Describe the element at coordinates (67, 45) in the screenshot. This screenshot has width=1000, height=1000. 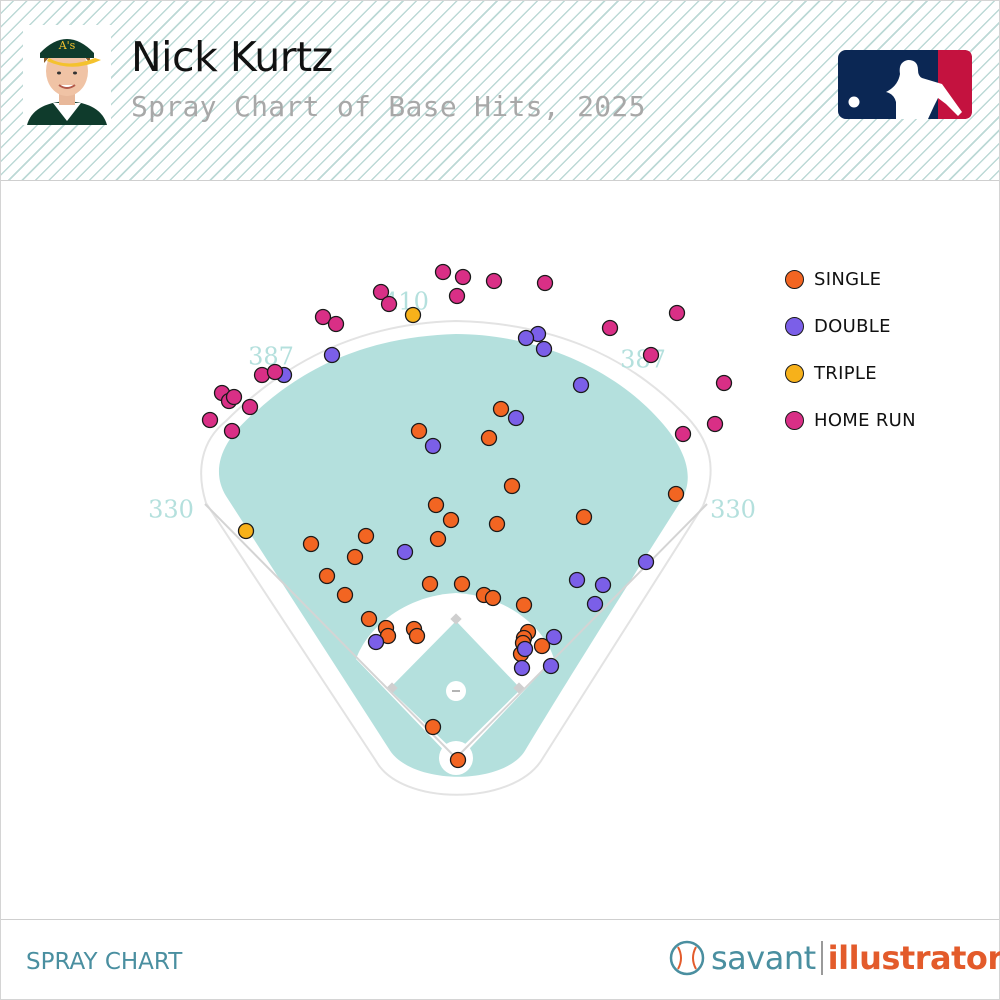
I see `svg-text: A's` at that location.